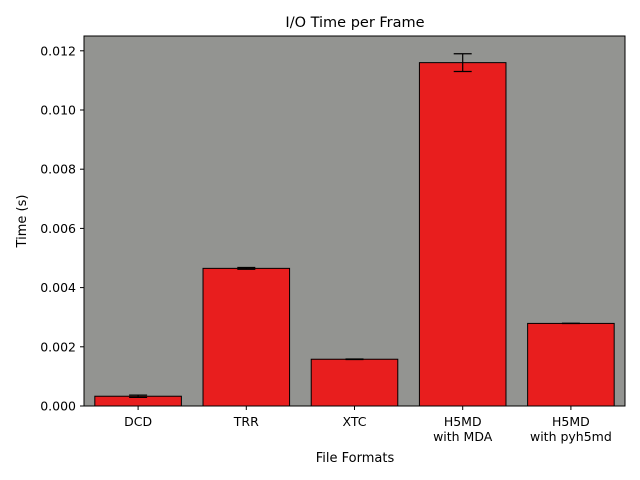 This screenshot has width=640, height=480. I want to click on y-tick-label: 0.000, so click(58, 406).